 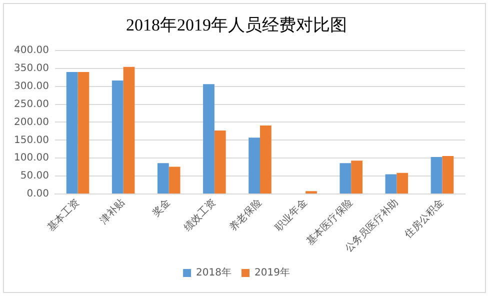 I want to click on y-tick-label: 150.00, so click(x=31, y=140).